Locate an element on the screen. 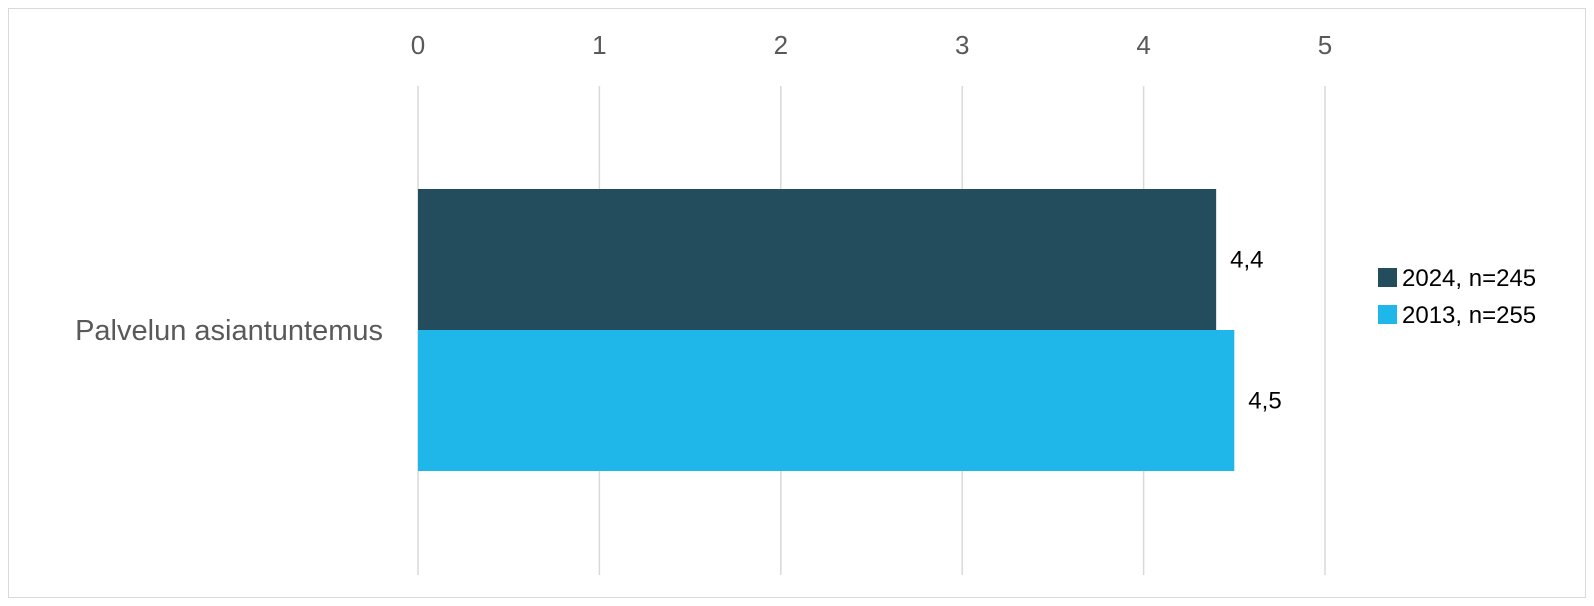 The height and width of the screenshot is (606, 1594). legend: 2024, n=245 2013, n=255 is located at coordinates (1457, 297).